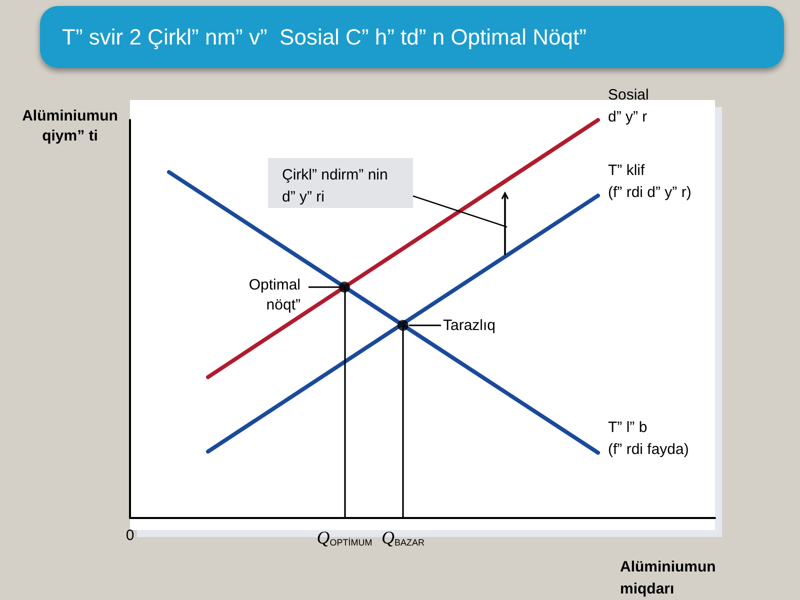 The height and width of the screenshot is (600, 800). I want to click on y-axis-title: Alüminiumun qiym” ti, so click(70, 126).